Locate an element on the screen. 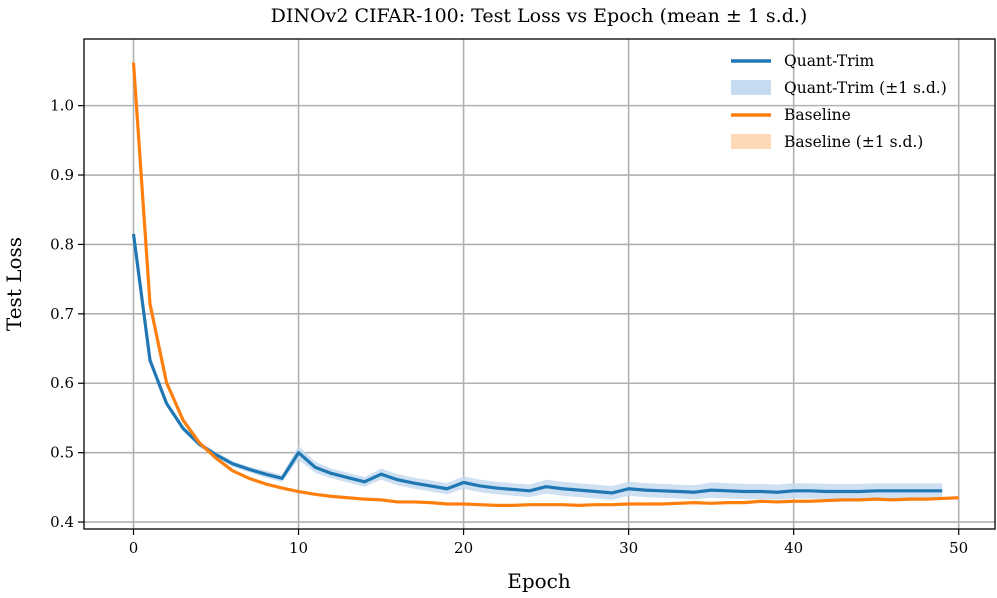 This screenshot has width=997, height=598. x-tick-label: 0 is located at coordinates (134, 548).